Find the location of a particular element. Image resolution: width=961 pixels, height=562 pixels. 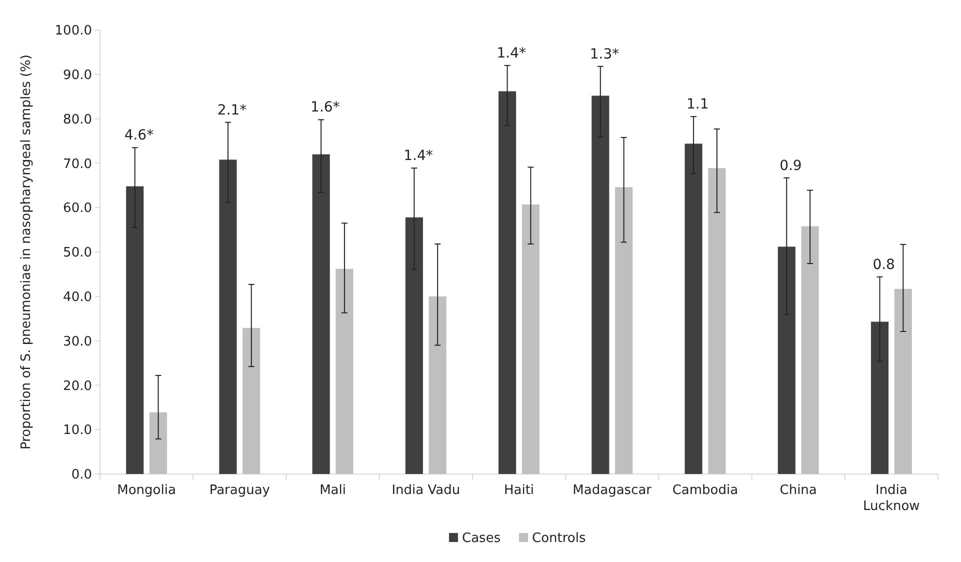

y-tick-label: 30.0 is located at coordinates (77, 342).